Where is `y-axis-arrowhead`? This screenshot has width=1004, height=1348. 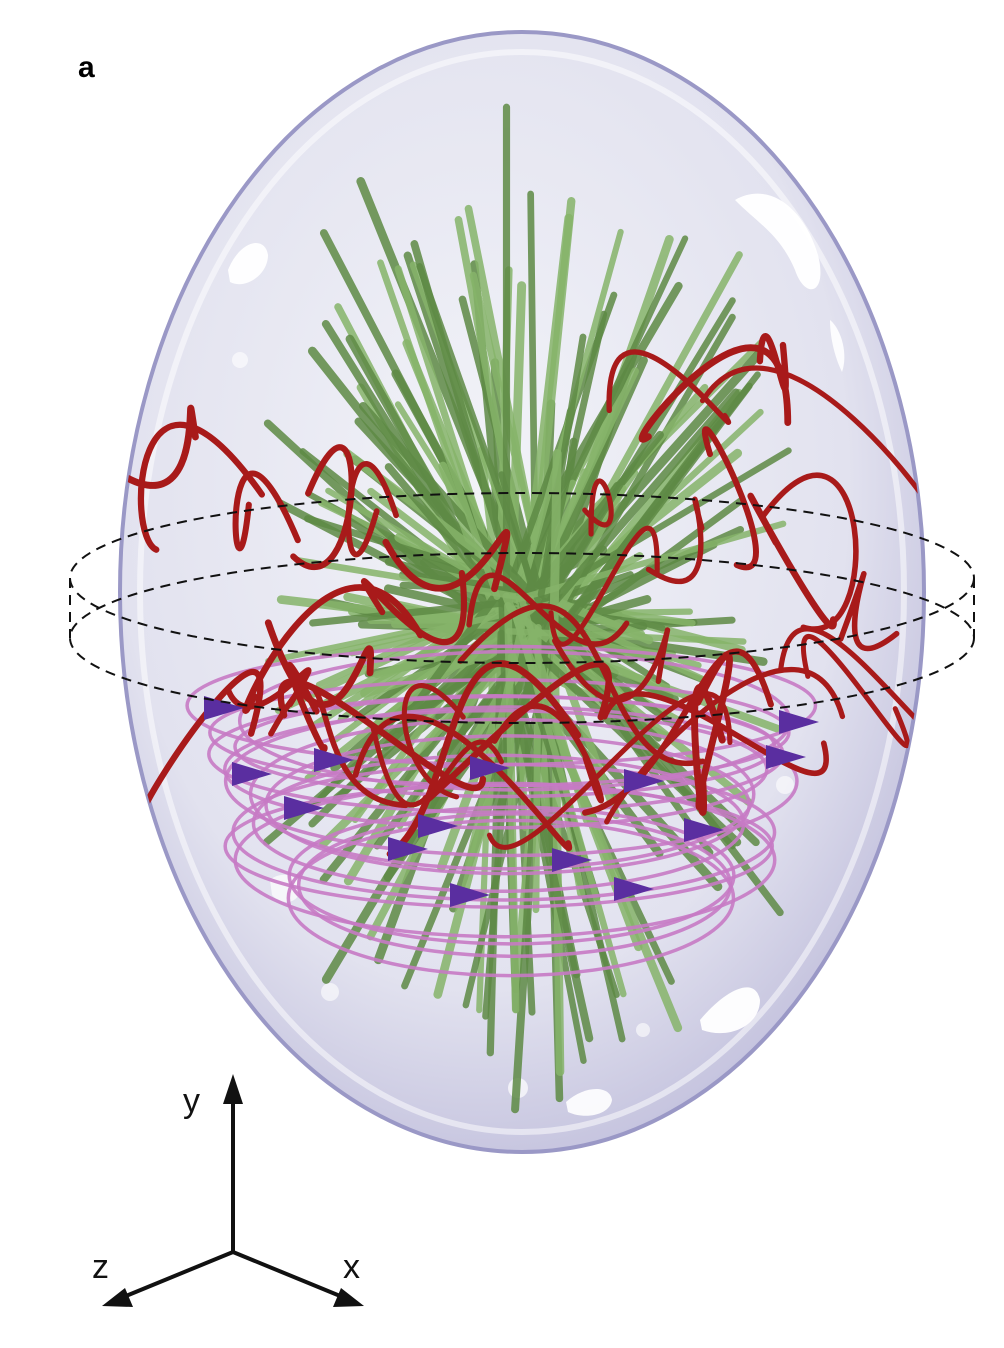 y-axis-arrowhead is located at coordinates (233, 1089).